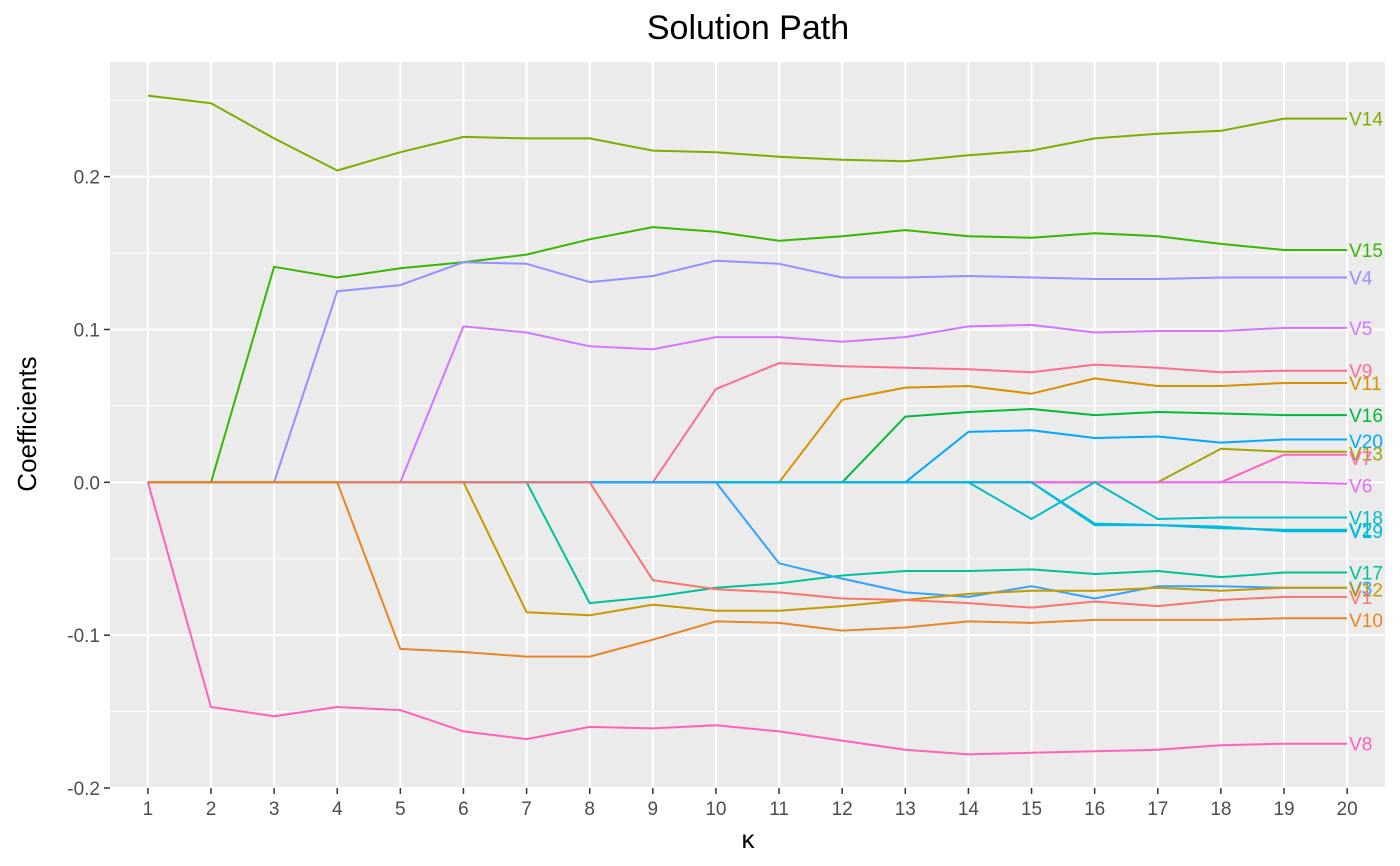 Image resolution: width=1400 pixels, height=866 pixels. I want to click on x-tick-label: 19, so click(1283, 809).